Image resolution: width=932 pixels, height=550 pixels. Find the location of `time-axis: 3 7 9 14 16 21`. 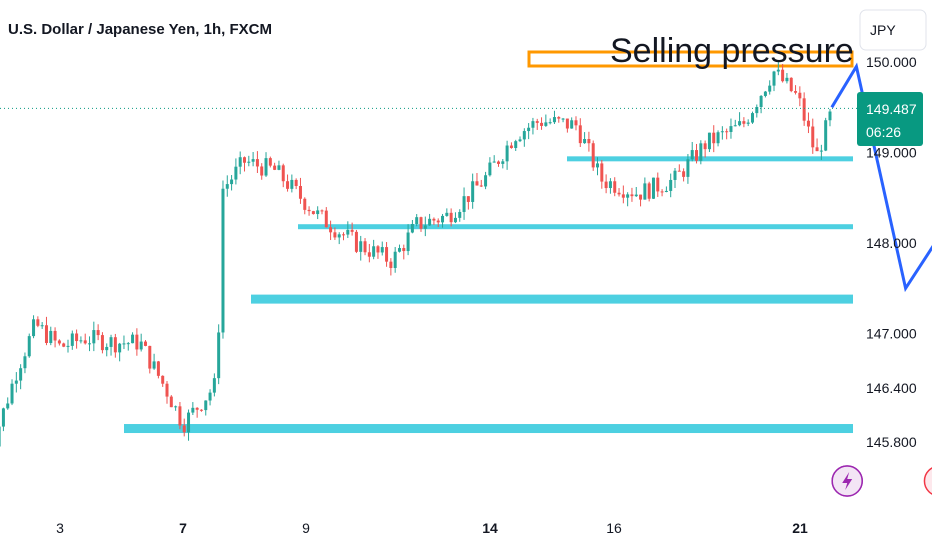

time-axis: 3 7 9 14 16 21 is located at coordinates (432, 528).